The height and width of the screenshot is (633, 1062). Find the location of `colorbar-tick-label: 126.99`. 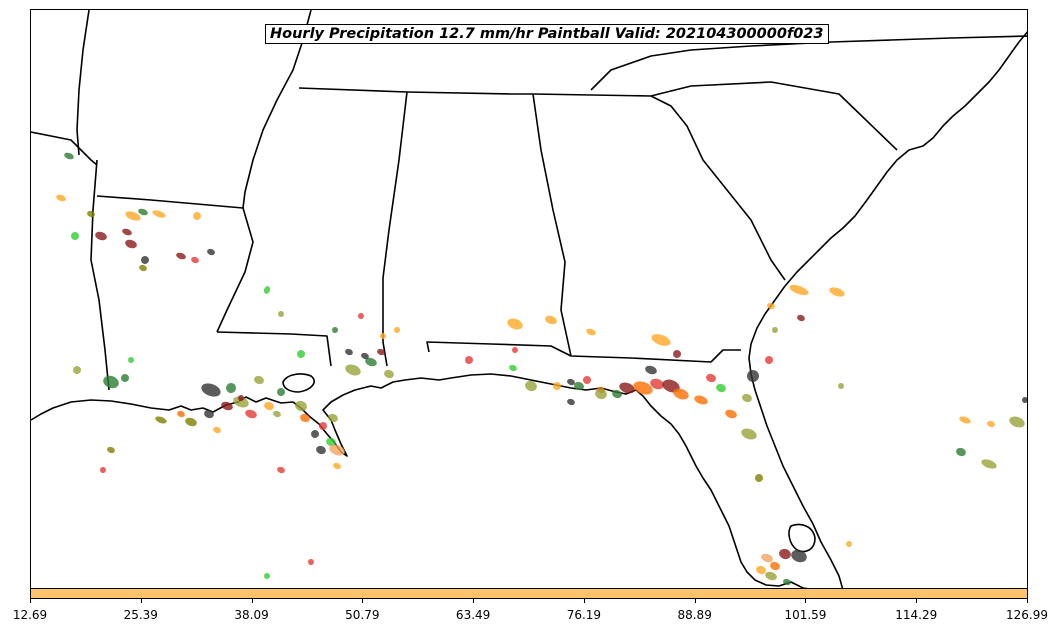

colorbar-tick-label: 126.99 is located at coordinates (1027, 615).